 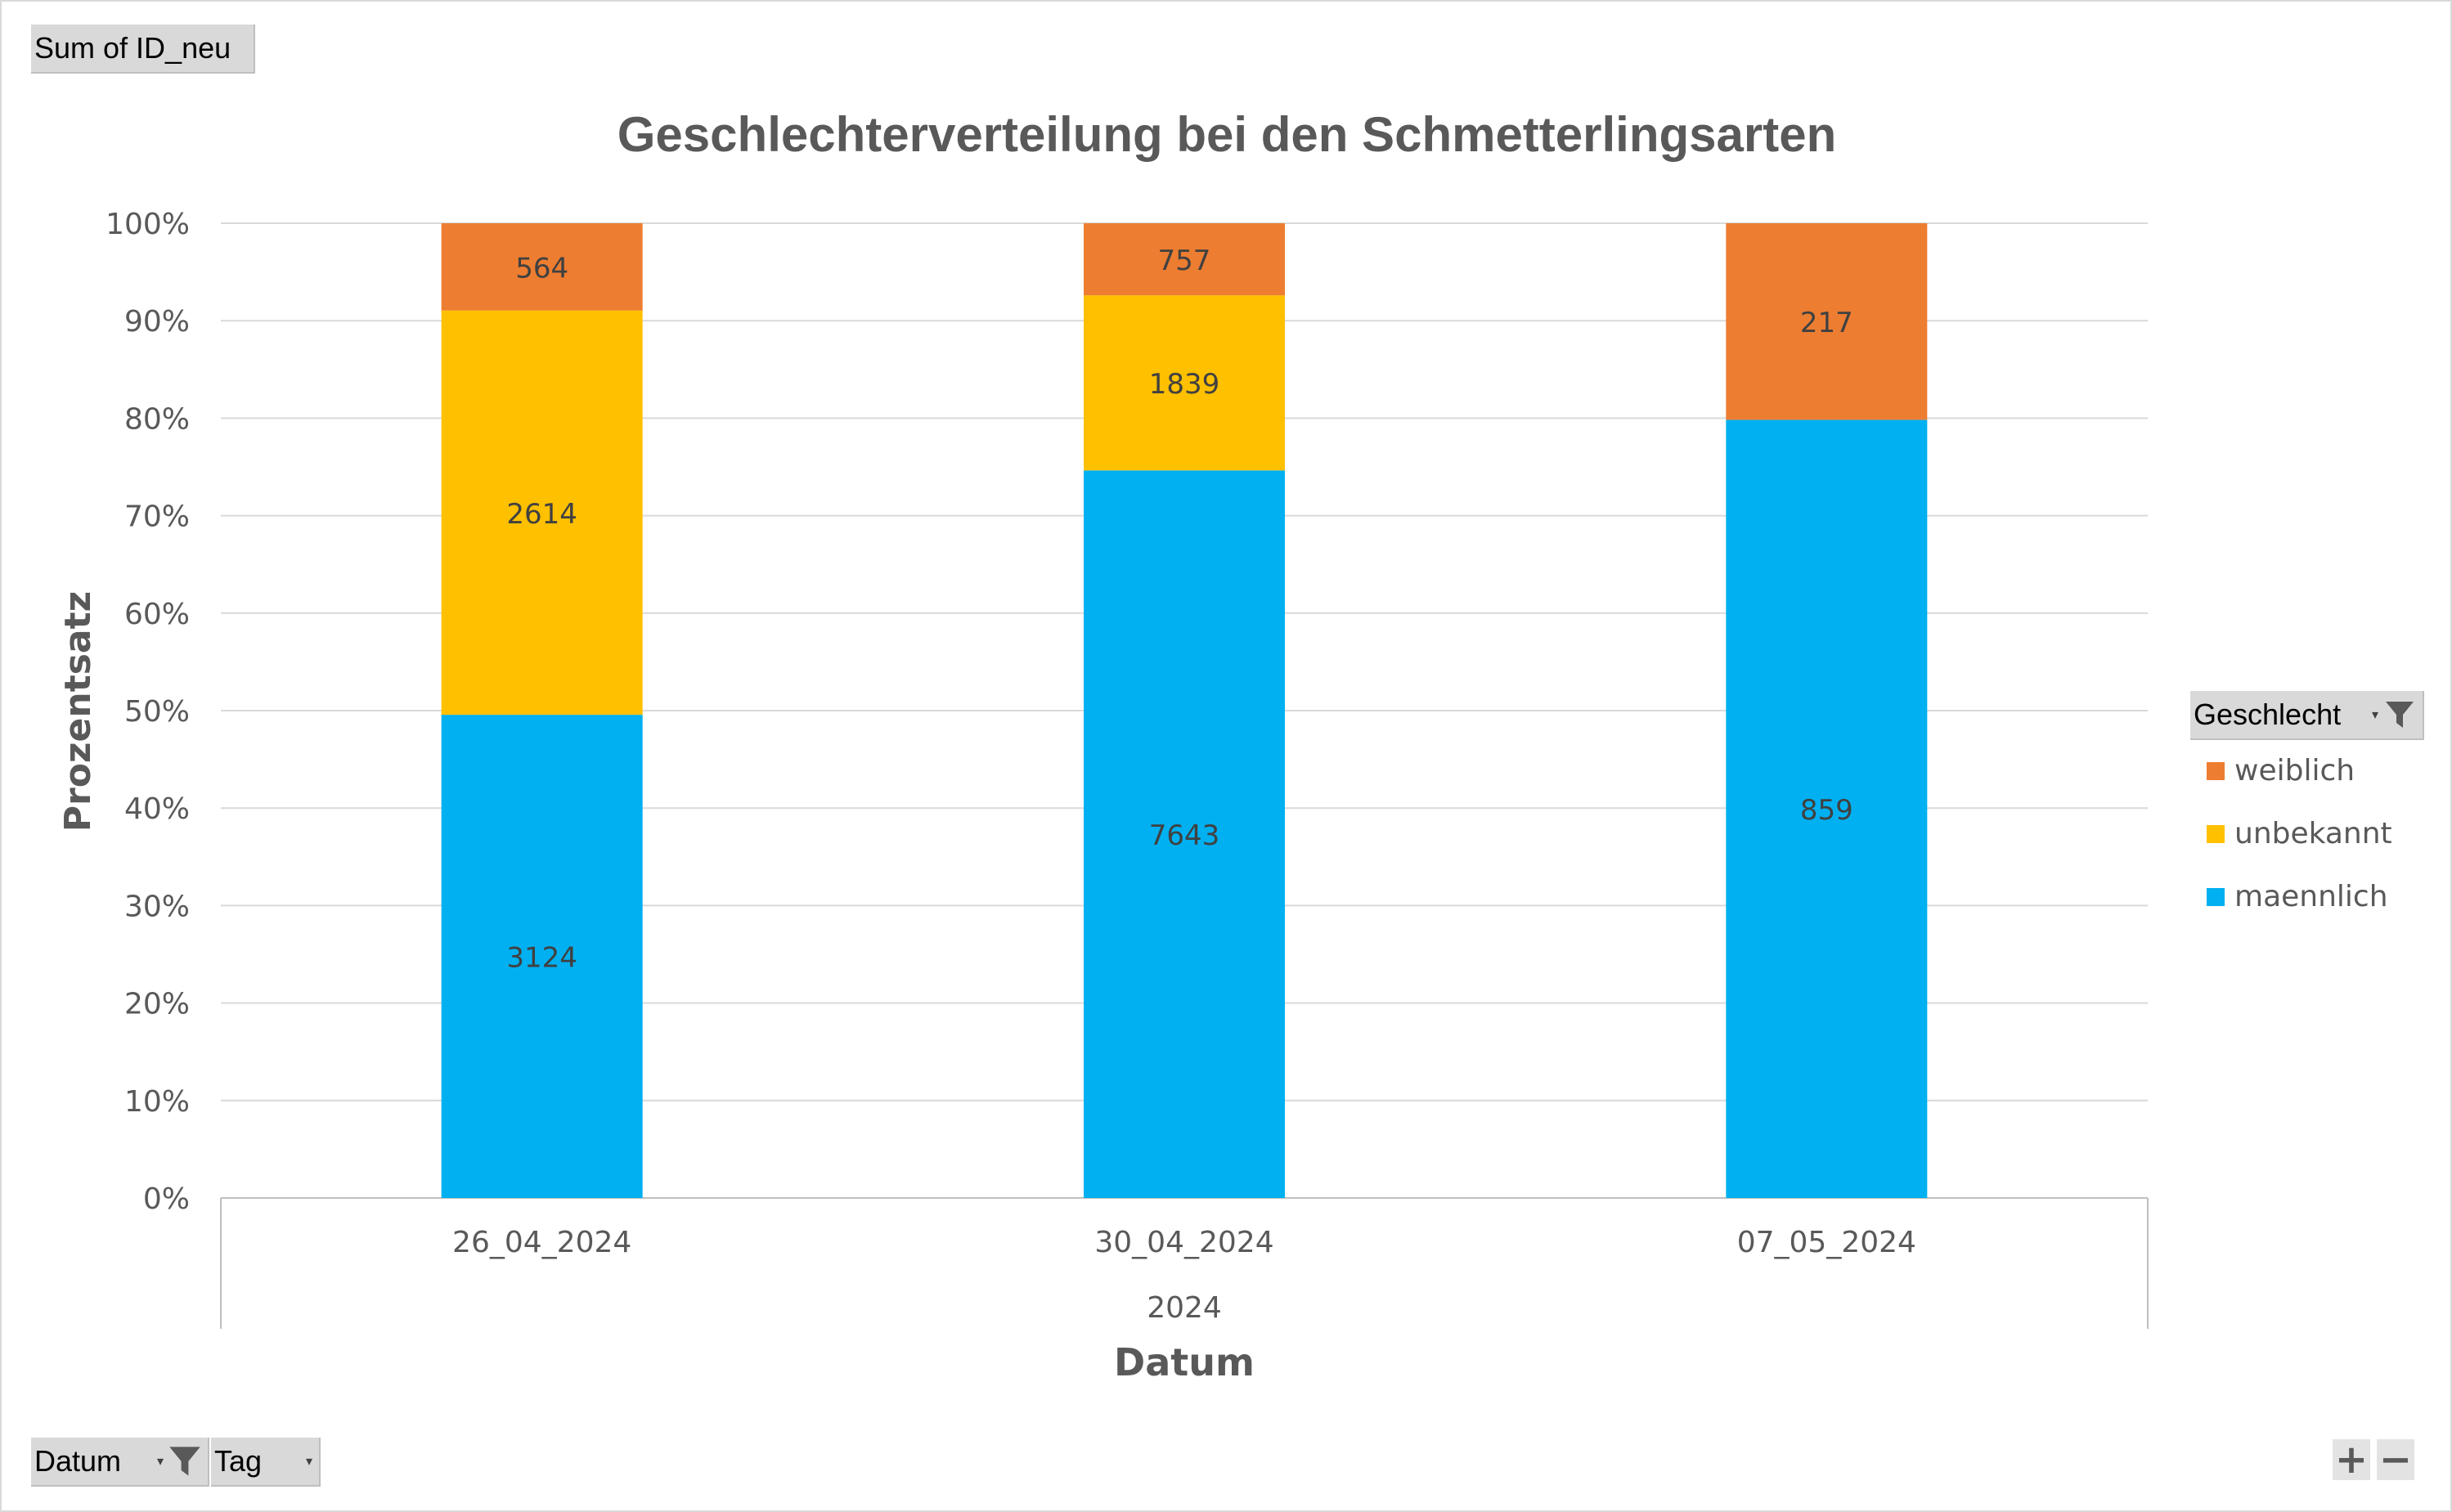 What do you see at coordinates (132, 48) in the screenshot?
I see `value-field-label: Sum of ID_neu` at bounding box center [132, 48].